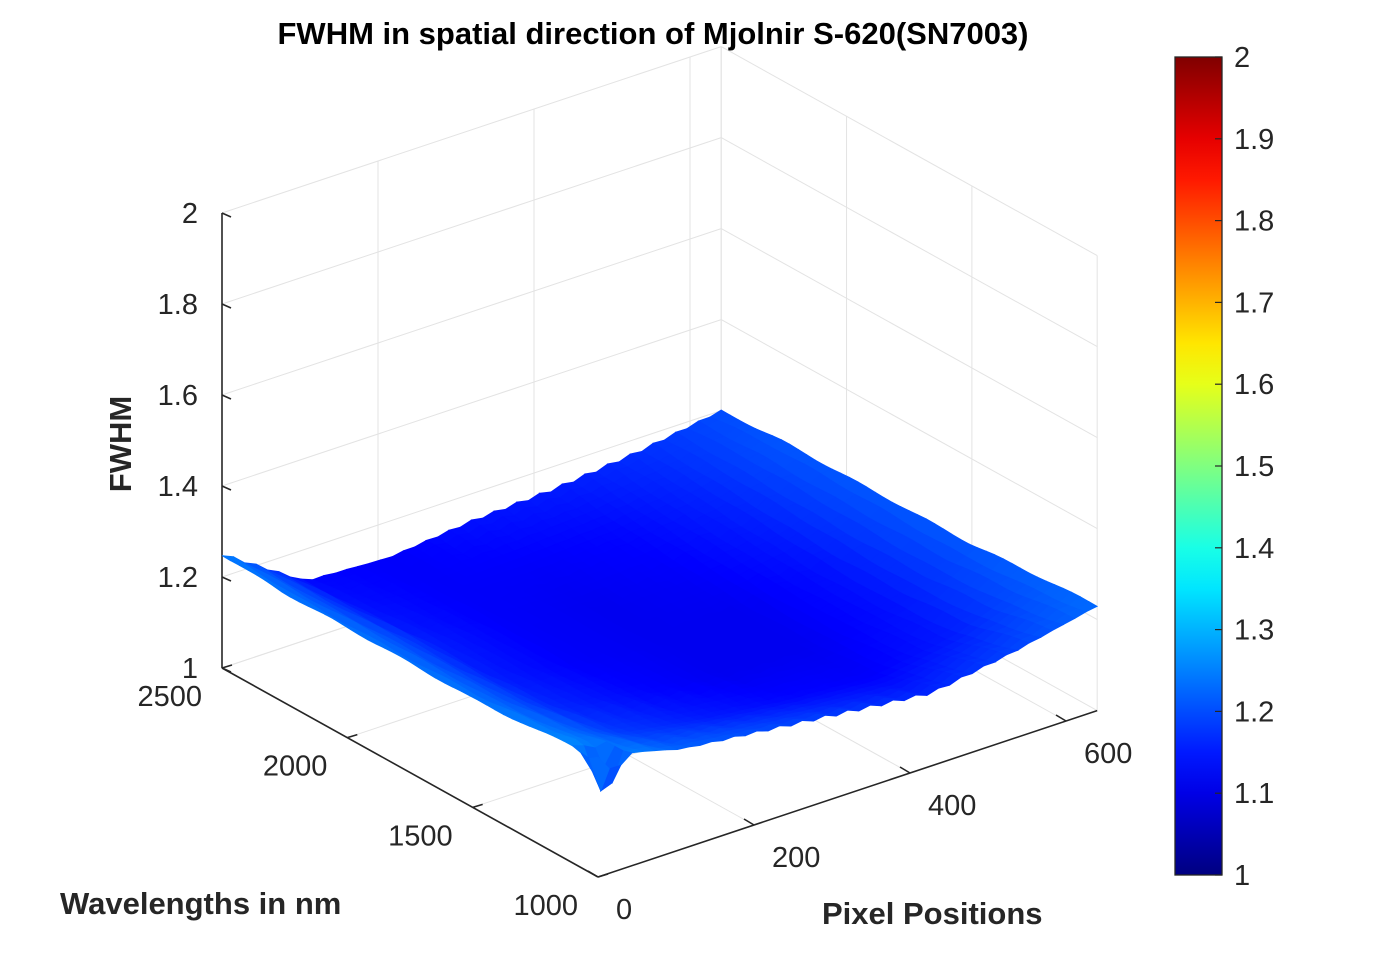 The height and width of the screenshot is (955, 1400). What do you see at coordinates (200, 903) in the screenshot?
I see `y-axis-label: Wavelengths in nm` at bounding box center [200, 903].